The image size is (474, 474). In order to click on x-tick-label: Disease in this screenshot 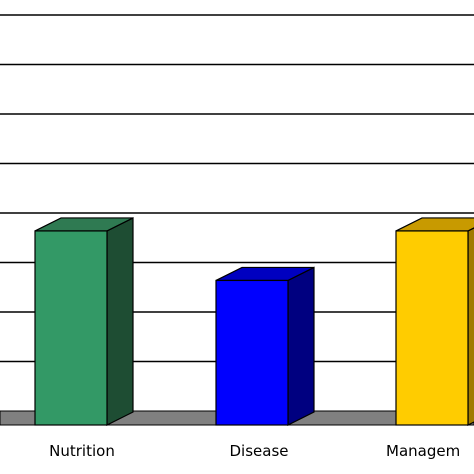, I will do `click(259, 451)`.